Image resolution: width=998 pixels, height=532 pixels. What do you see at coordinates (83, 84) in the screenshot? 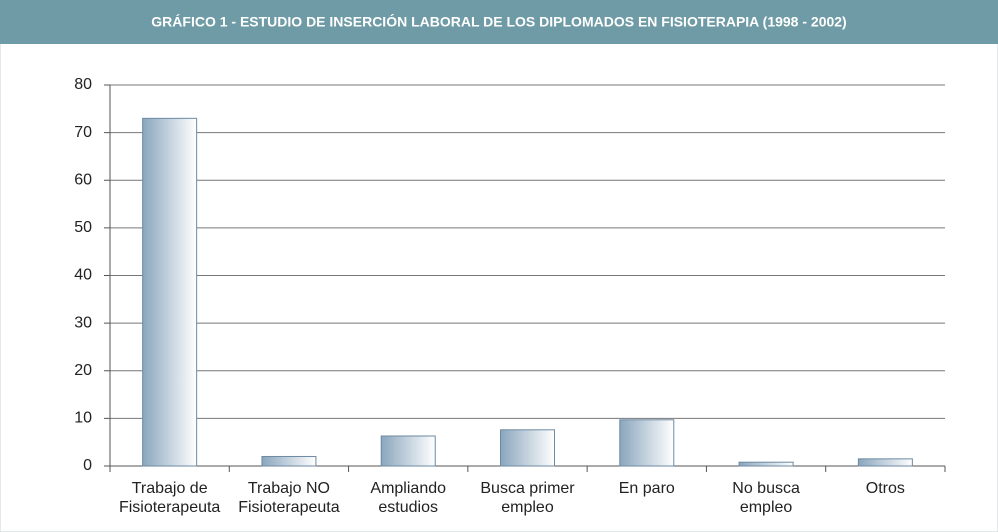
I see `y-tick-label: 80` at bounding box center [83, 84].